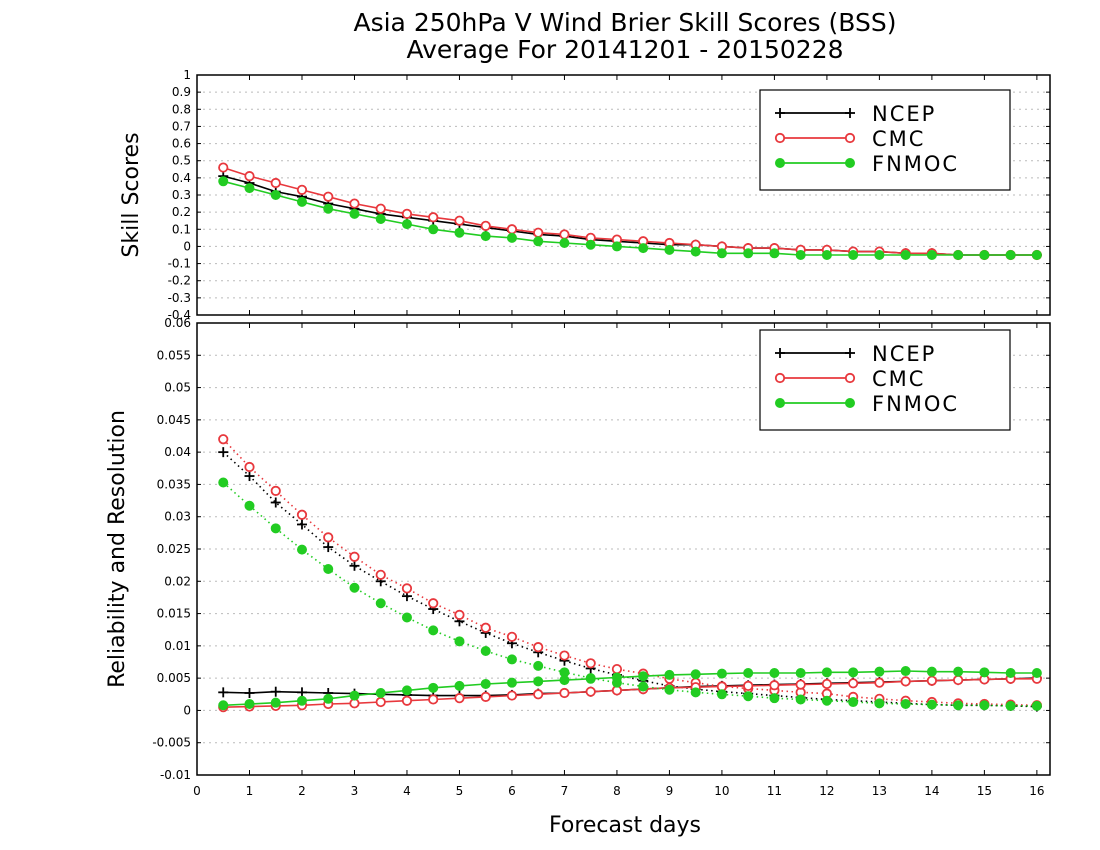 This screenshot has height=850, width=1100. Describe the element at coordinates (187, 75) in the screenshot. I see `y-tick-label: 1` at that location.